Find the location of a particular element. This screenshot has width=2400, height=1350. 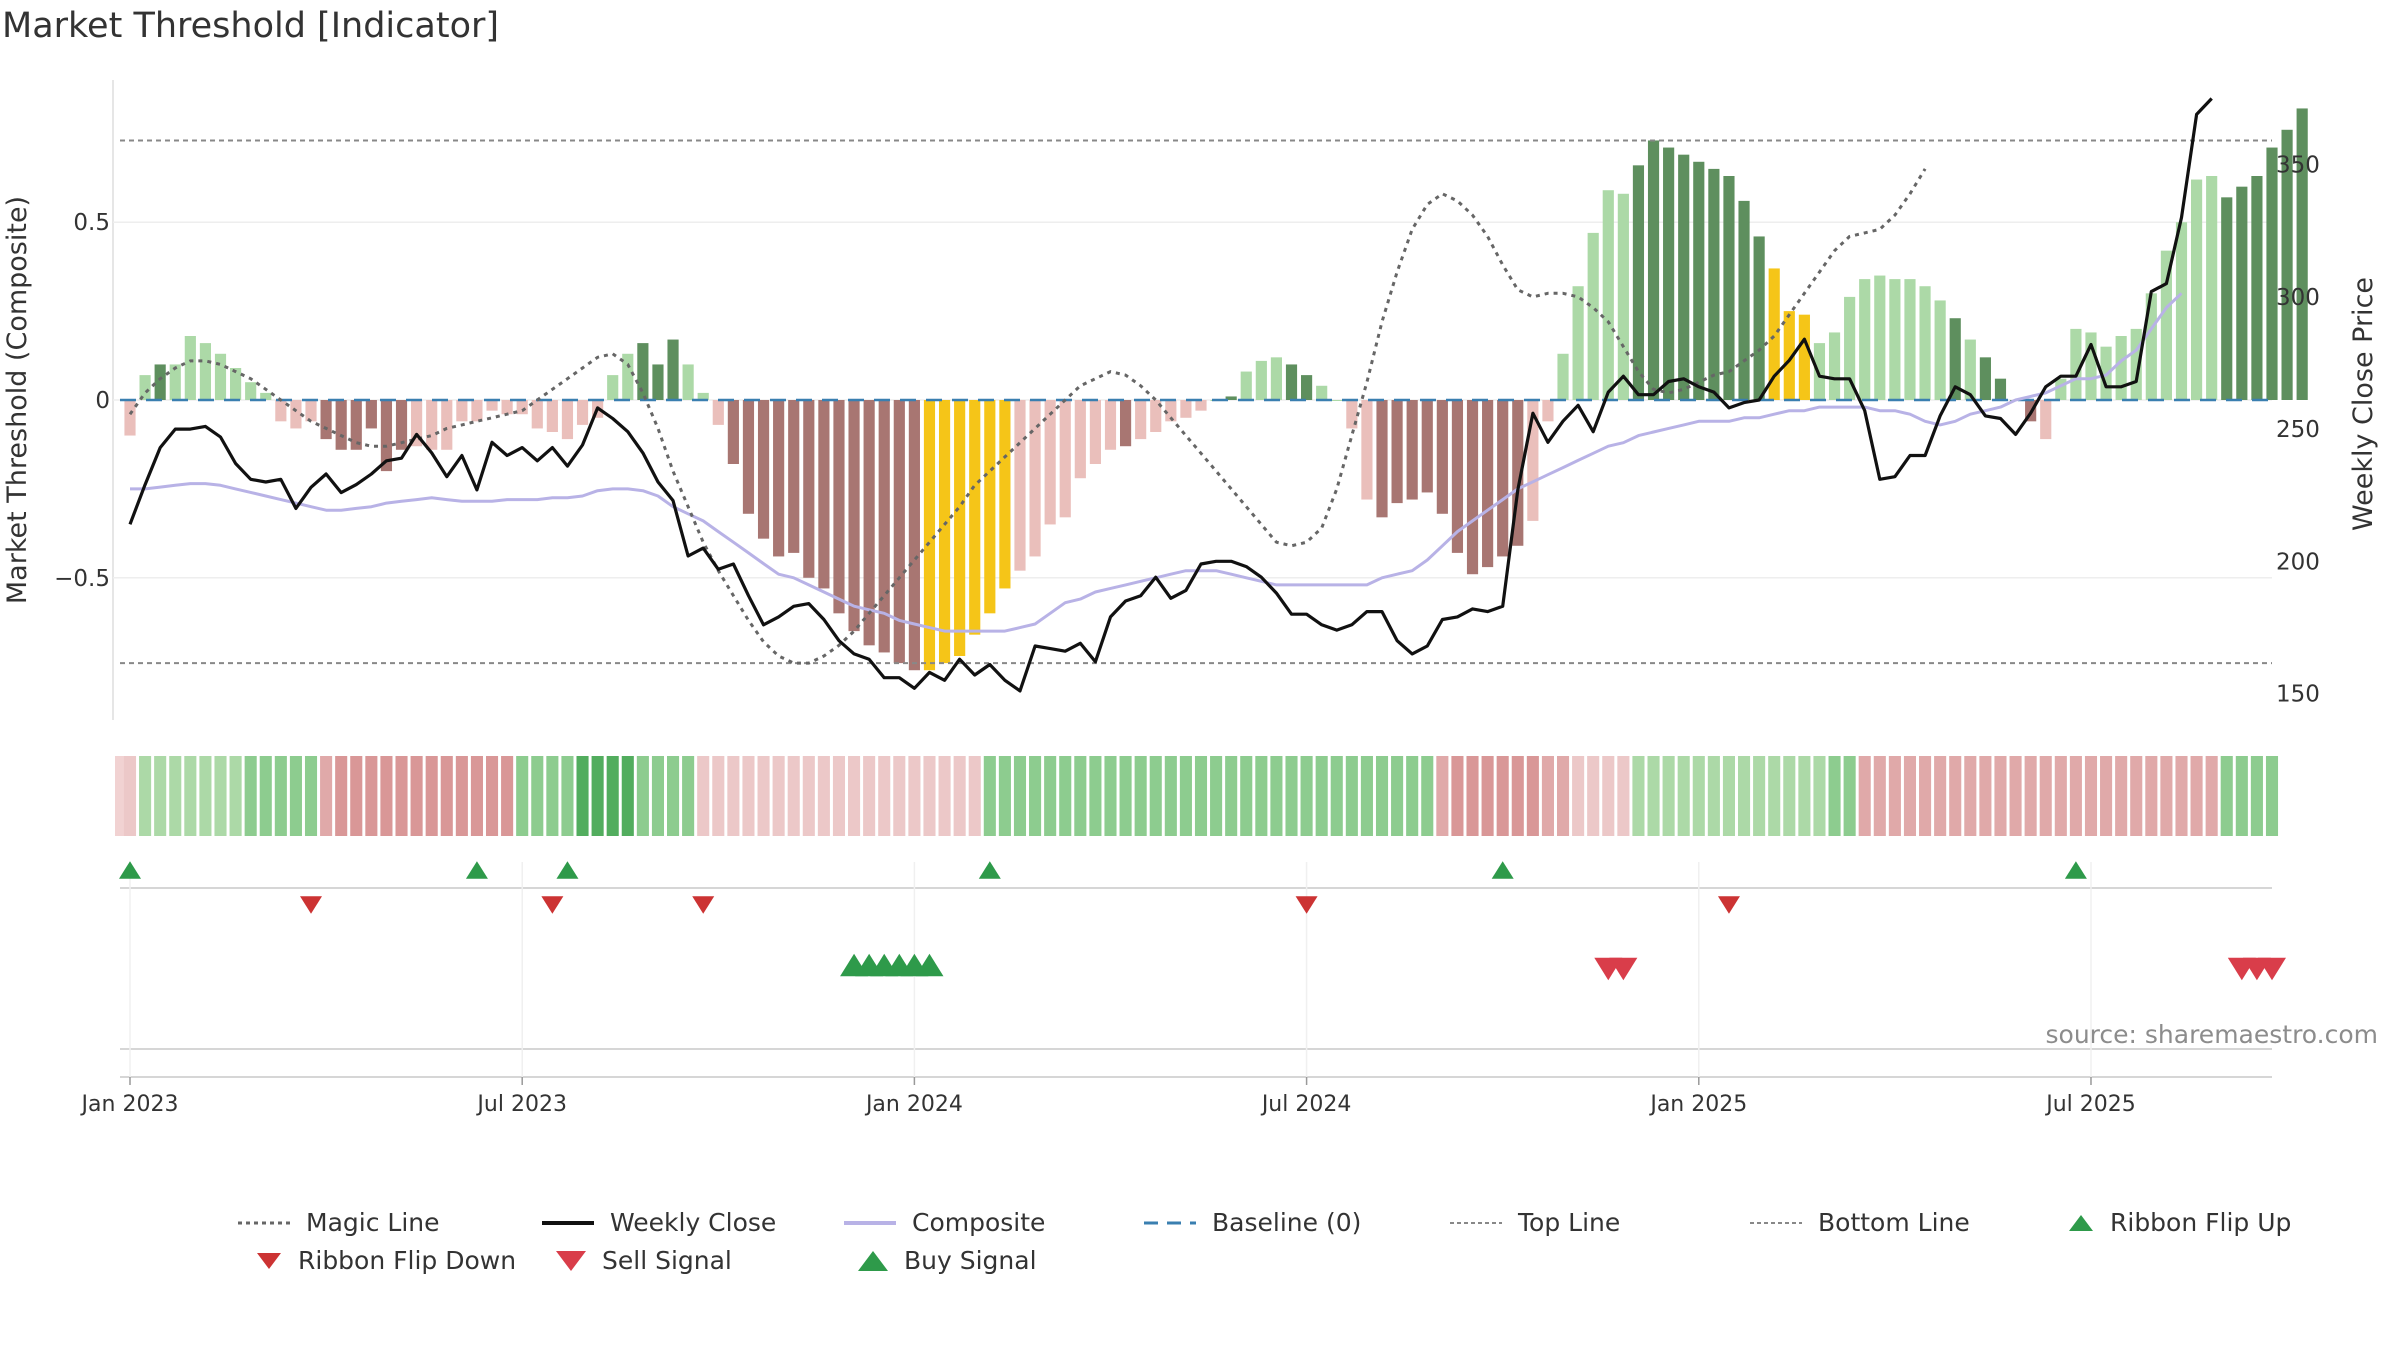

legend-label: Ribbon Flip Down is located at coordinates (407, 1260).